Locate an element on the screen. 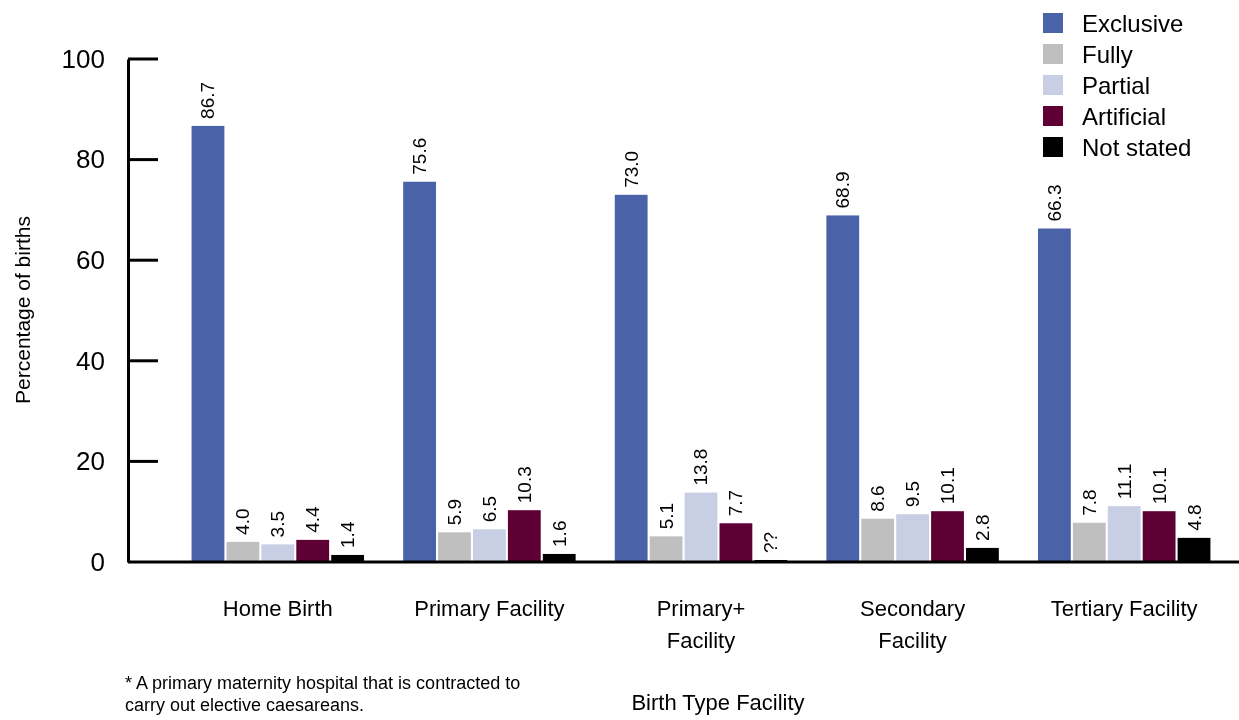  y-axis-title: Percentage of births is located at coordinates (22, 310).